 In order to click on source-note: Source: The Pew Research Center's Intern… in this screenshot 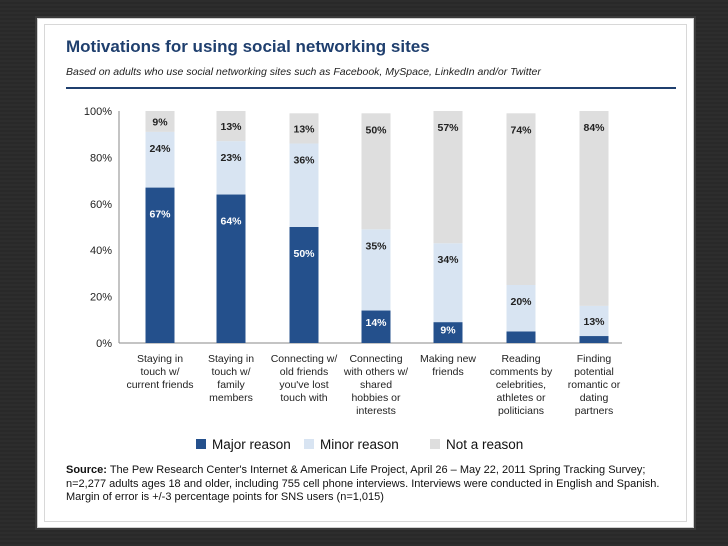, I will do `click(372, 484)`.